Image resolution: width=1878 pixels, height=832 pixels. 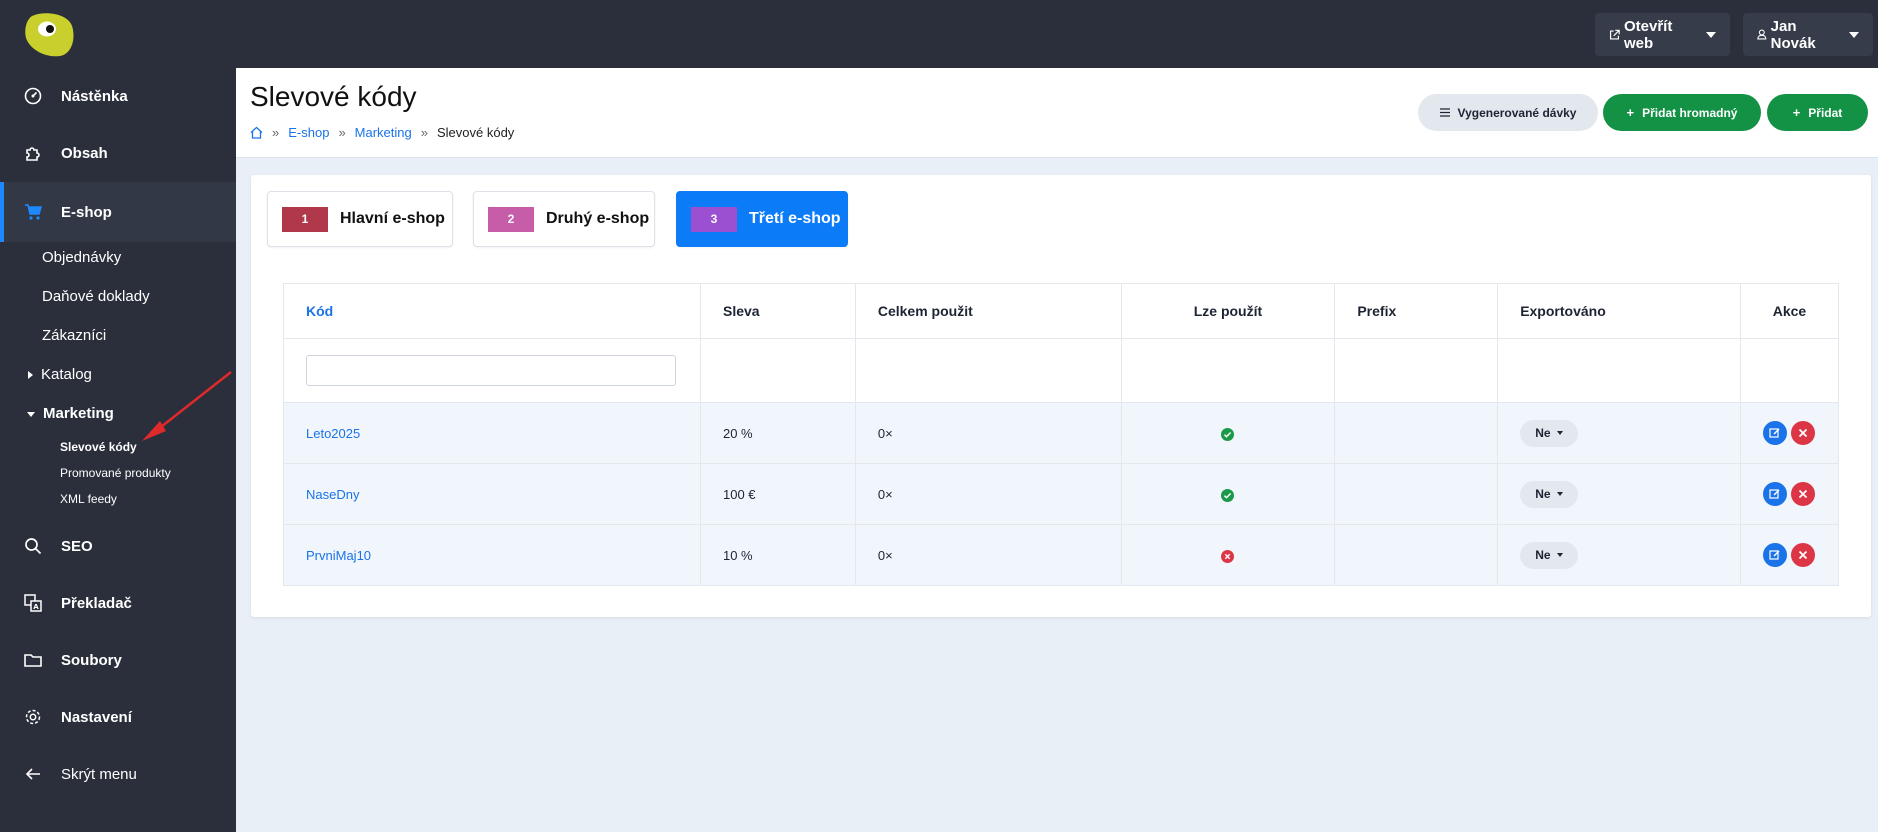 What do you see at coordinates (118, 96) in the screenshot?
I see `sidebar-item-dashboard: Nástěnka` at bounding box center [118, 96].